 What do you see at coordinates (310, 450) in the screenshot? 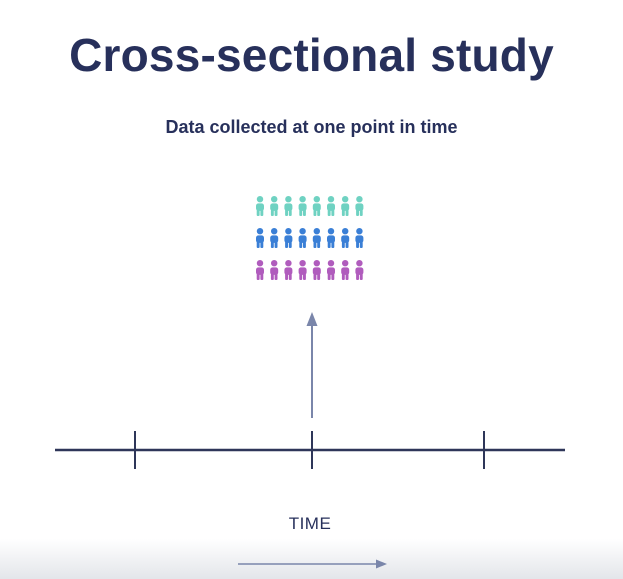
I see `timeline` at bounding box center [310, 450].